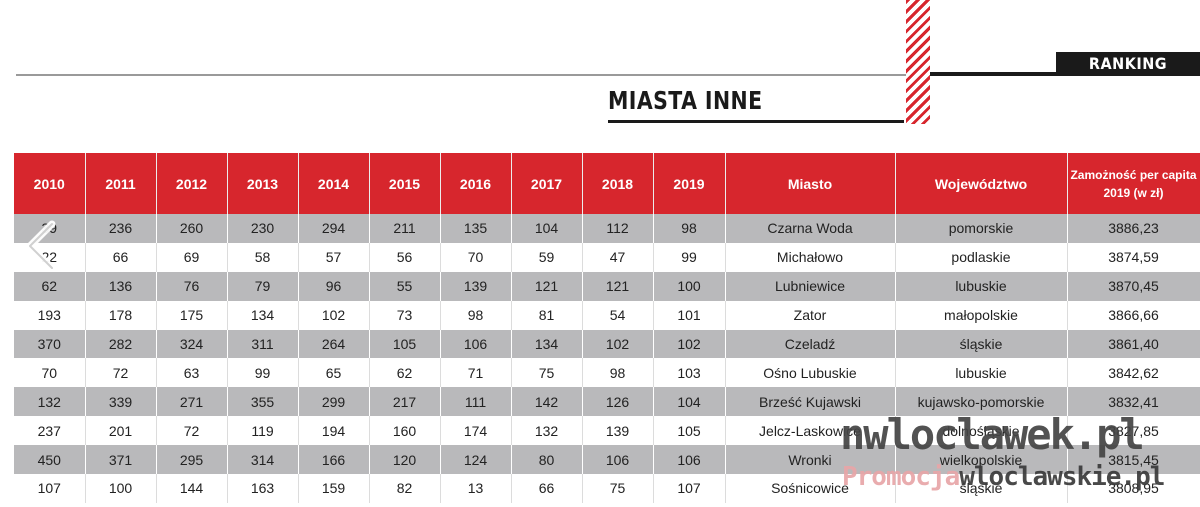 The width and height of the screenshot is (1200, 507). I want to click on cell-2015: 73, so click(405, 315).